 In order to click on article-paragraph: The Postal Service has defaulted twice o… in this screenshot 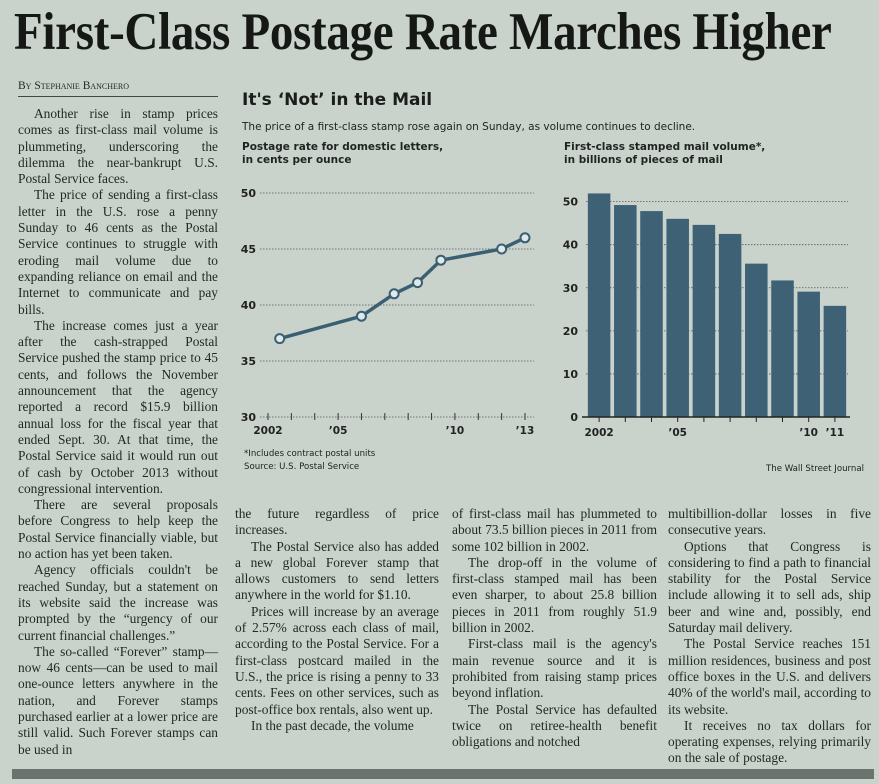, I will do `click(554, 725)`.